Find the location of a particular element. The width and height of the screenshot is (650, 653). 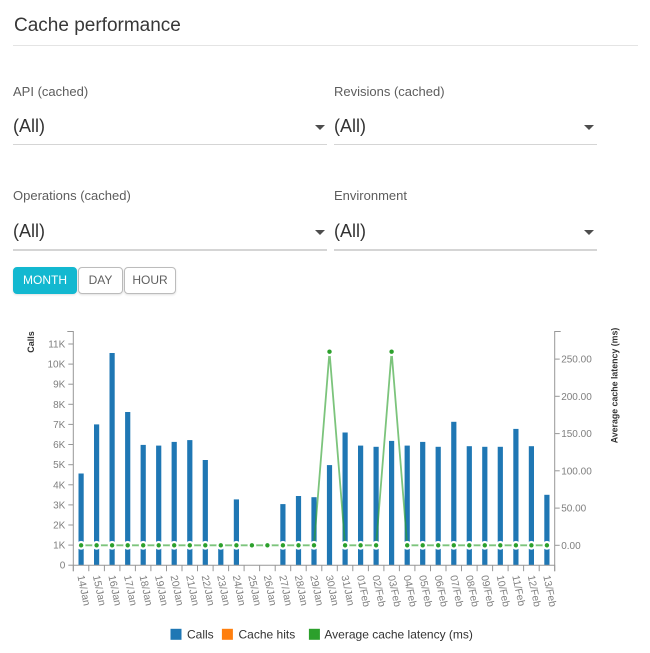

svg-text: 11/Feb is located at coordinates (517, 590).